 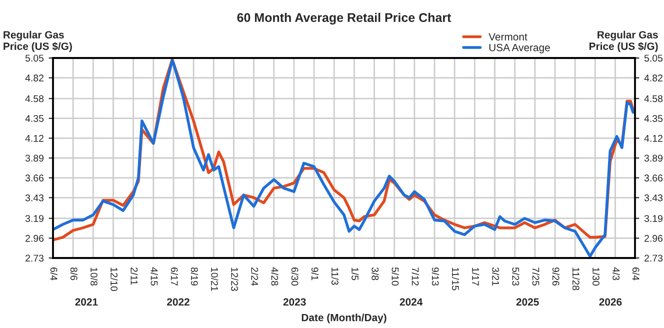 I want to click on y2-tick-label: 2.96, so click(x=653, y=238).